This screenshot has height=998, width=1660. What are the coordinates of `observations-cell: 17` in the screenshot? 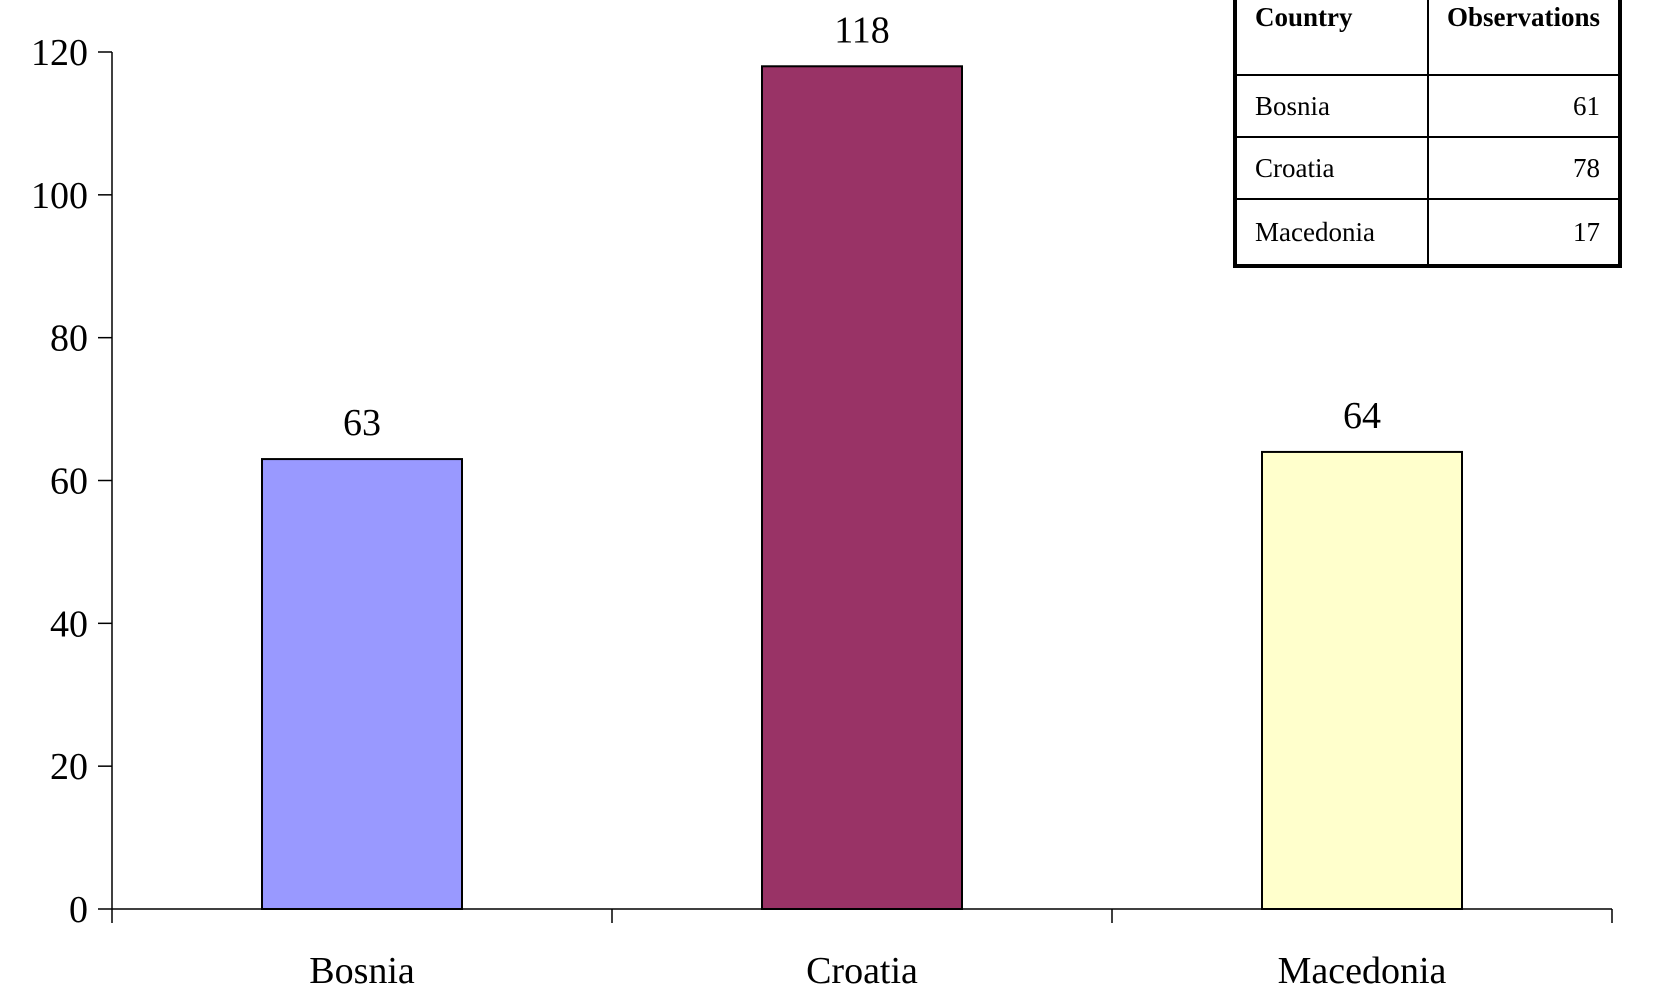 It's located at (1524, 232).